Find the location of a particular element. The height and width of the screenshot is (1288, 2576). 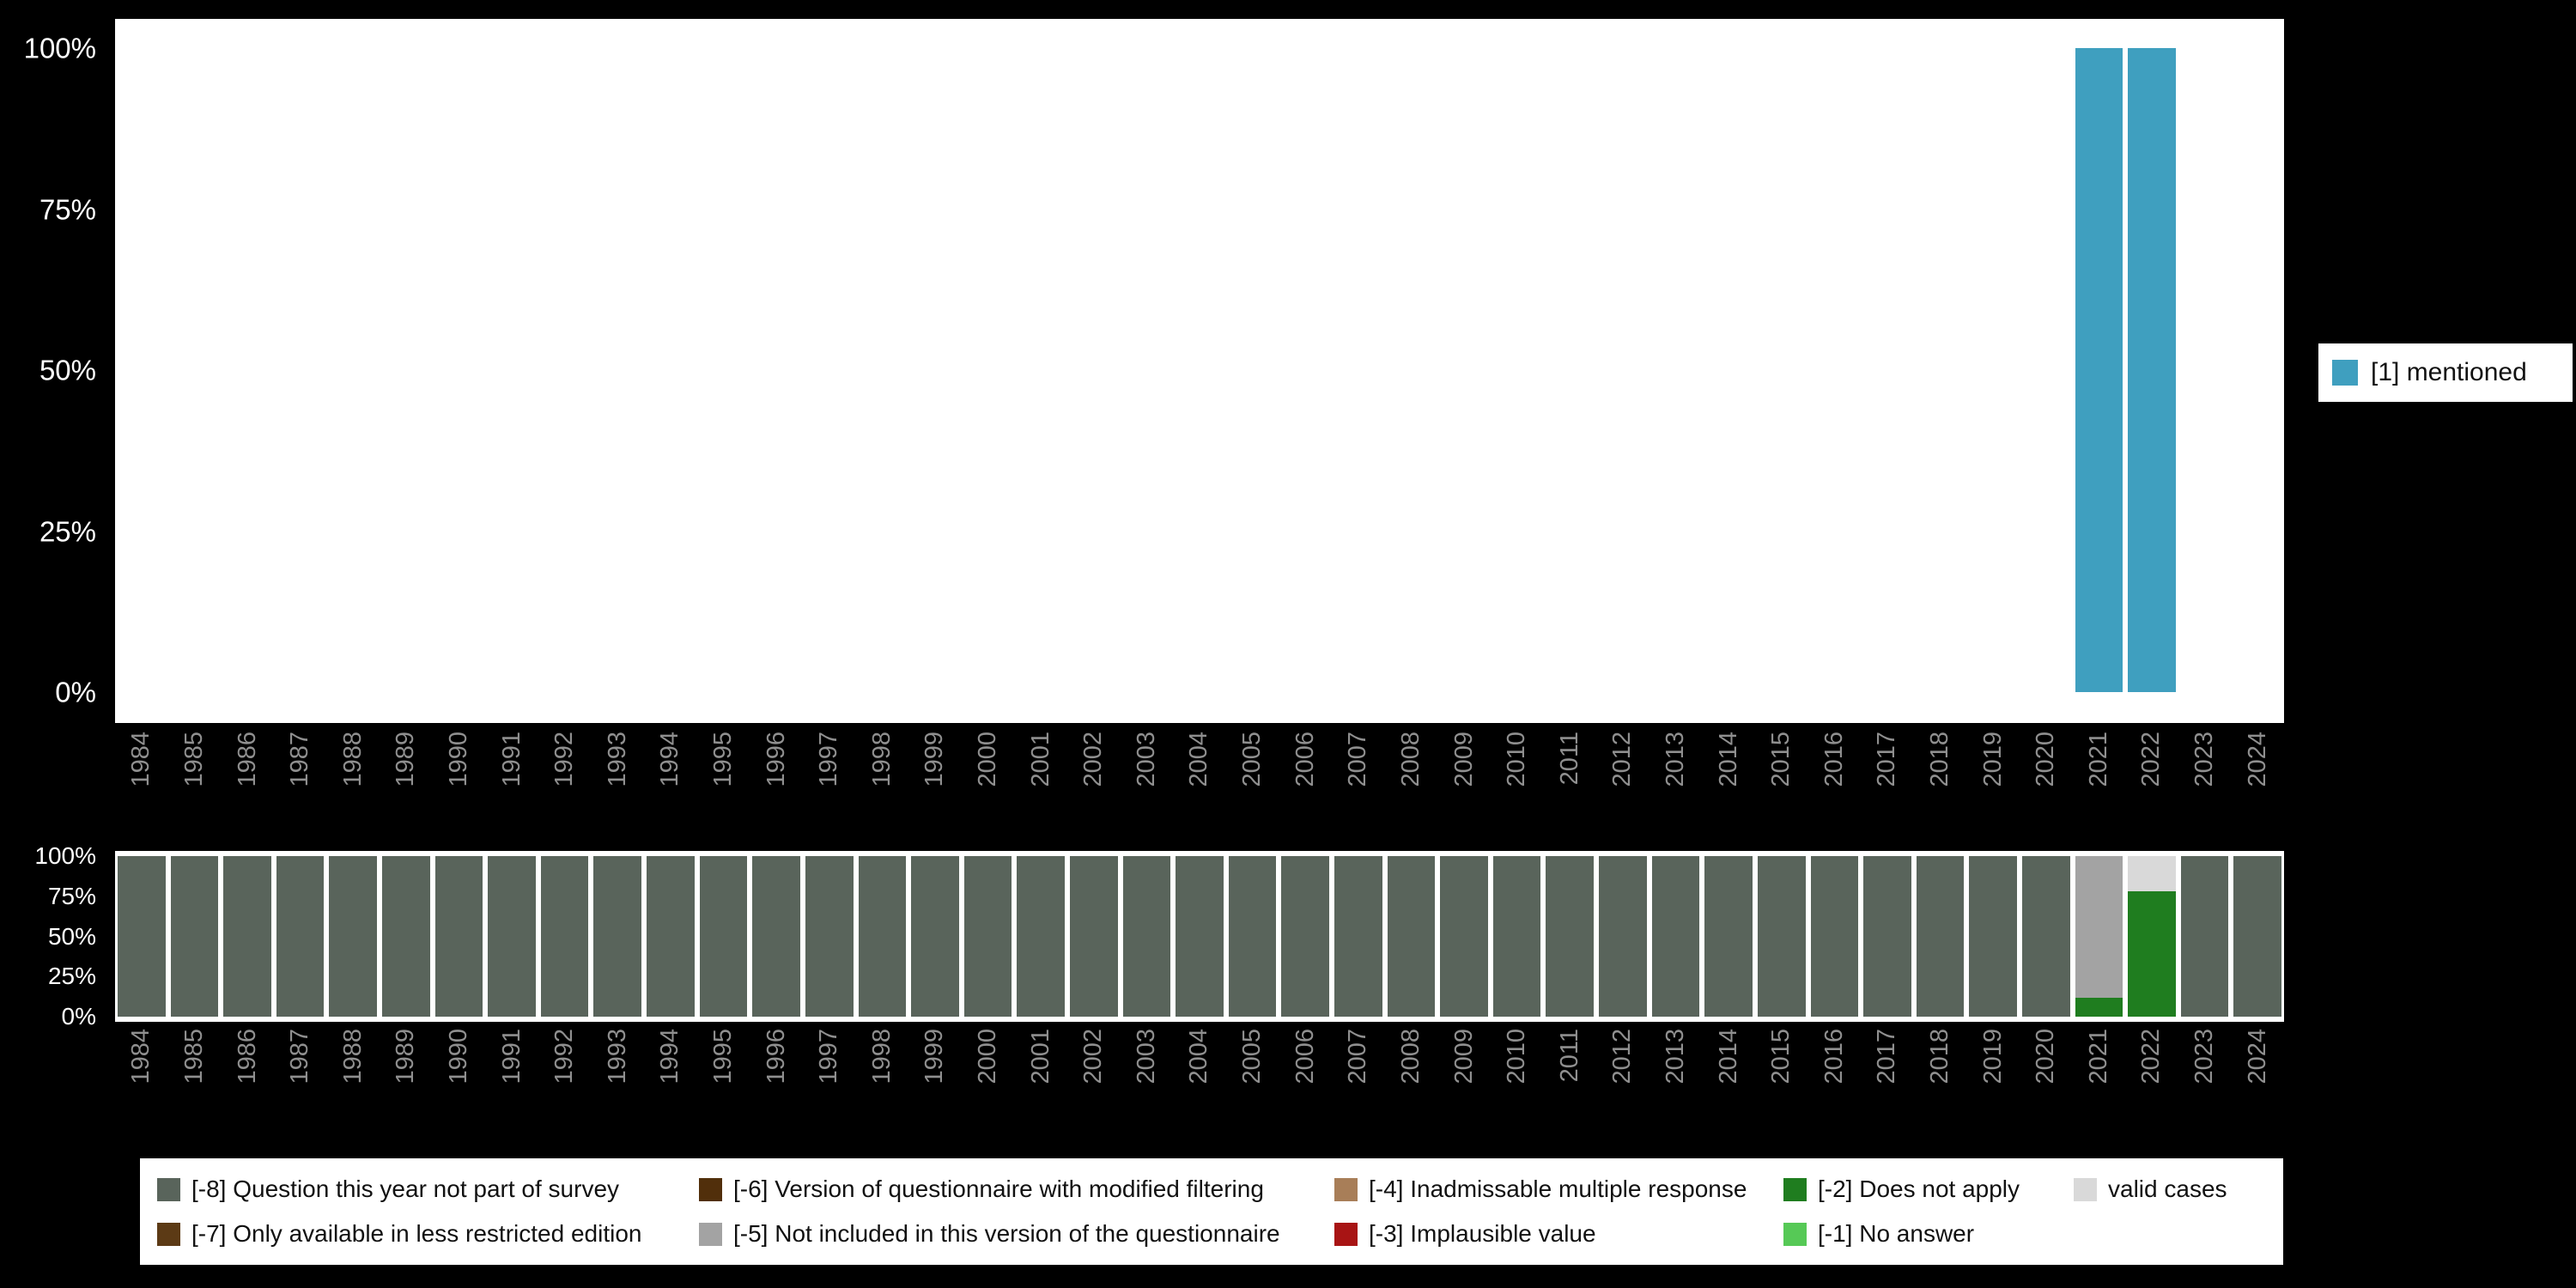

bar-2002 is located at coordinates (1094, 936).